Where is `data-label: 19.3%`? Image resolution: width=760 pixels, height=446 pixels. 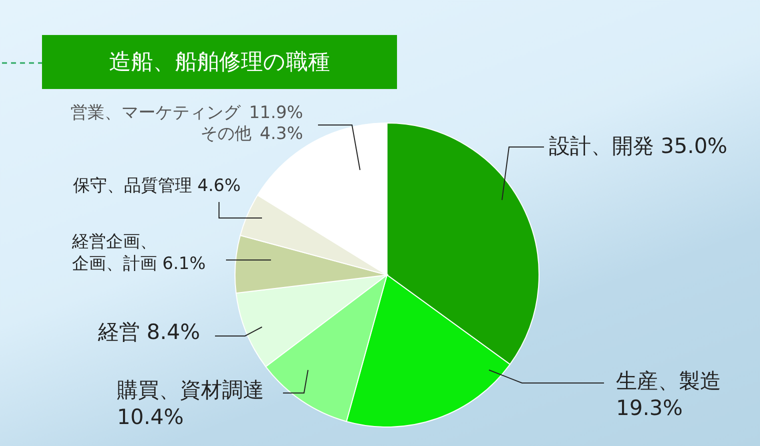
data-label: 19.3% is located at coordinates (649, 408).